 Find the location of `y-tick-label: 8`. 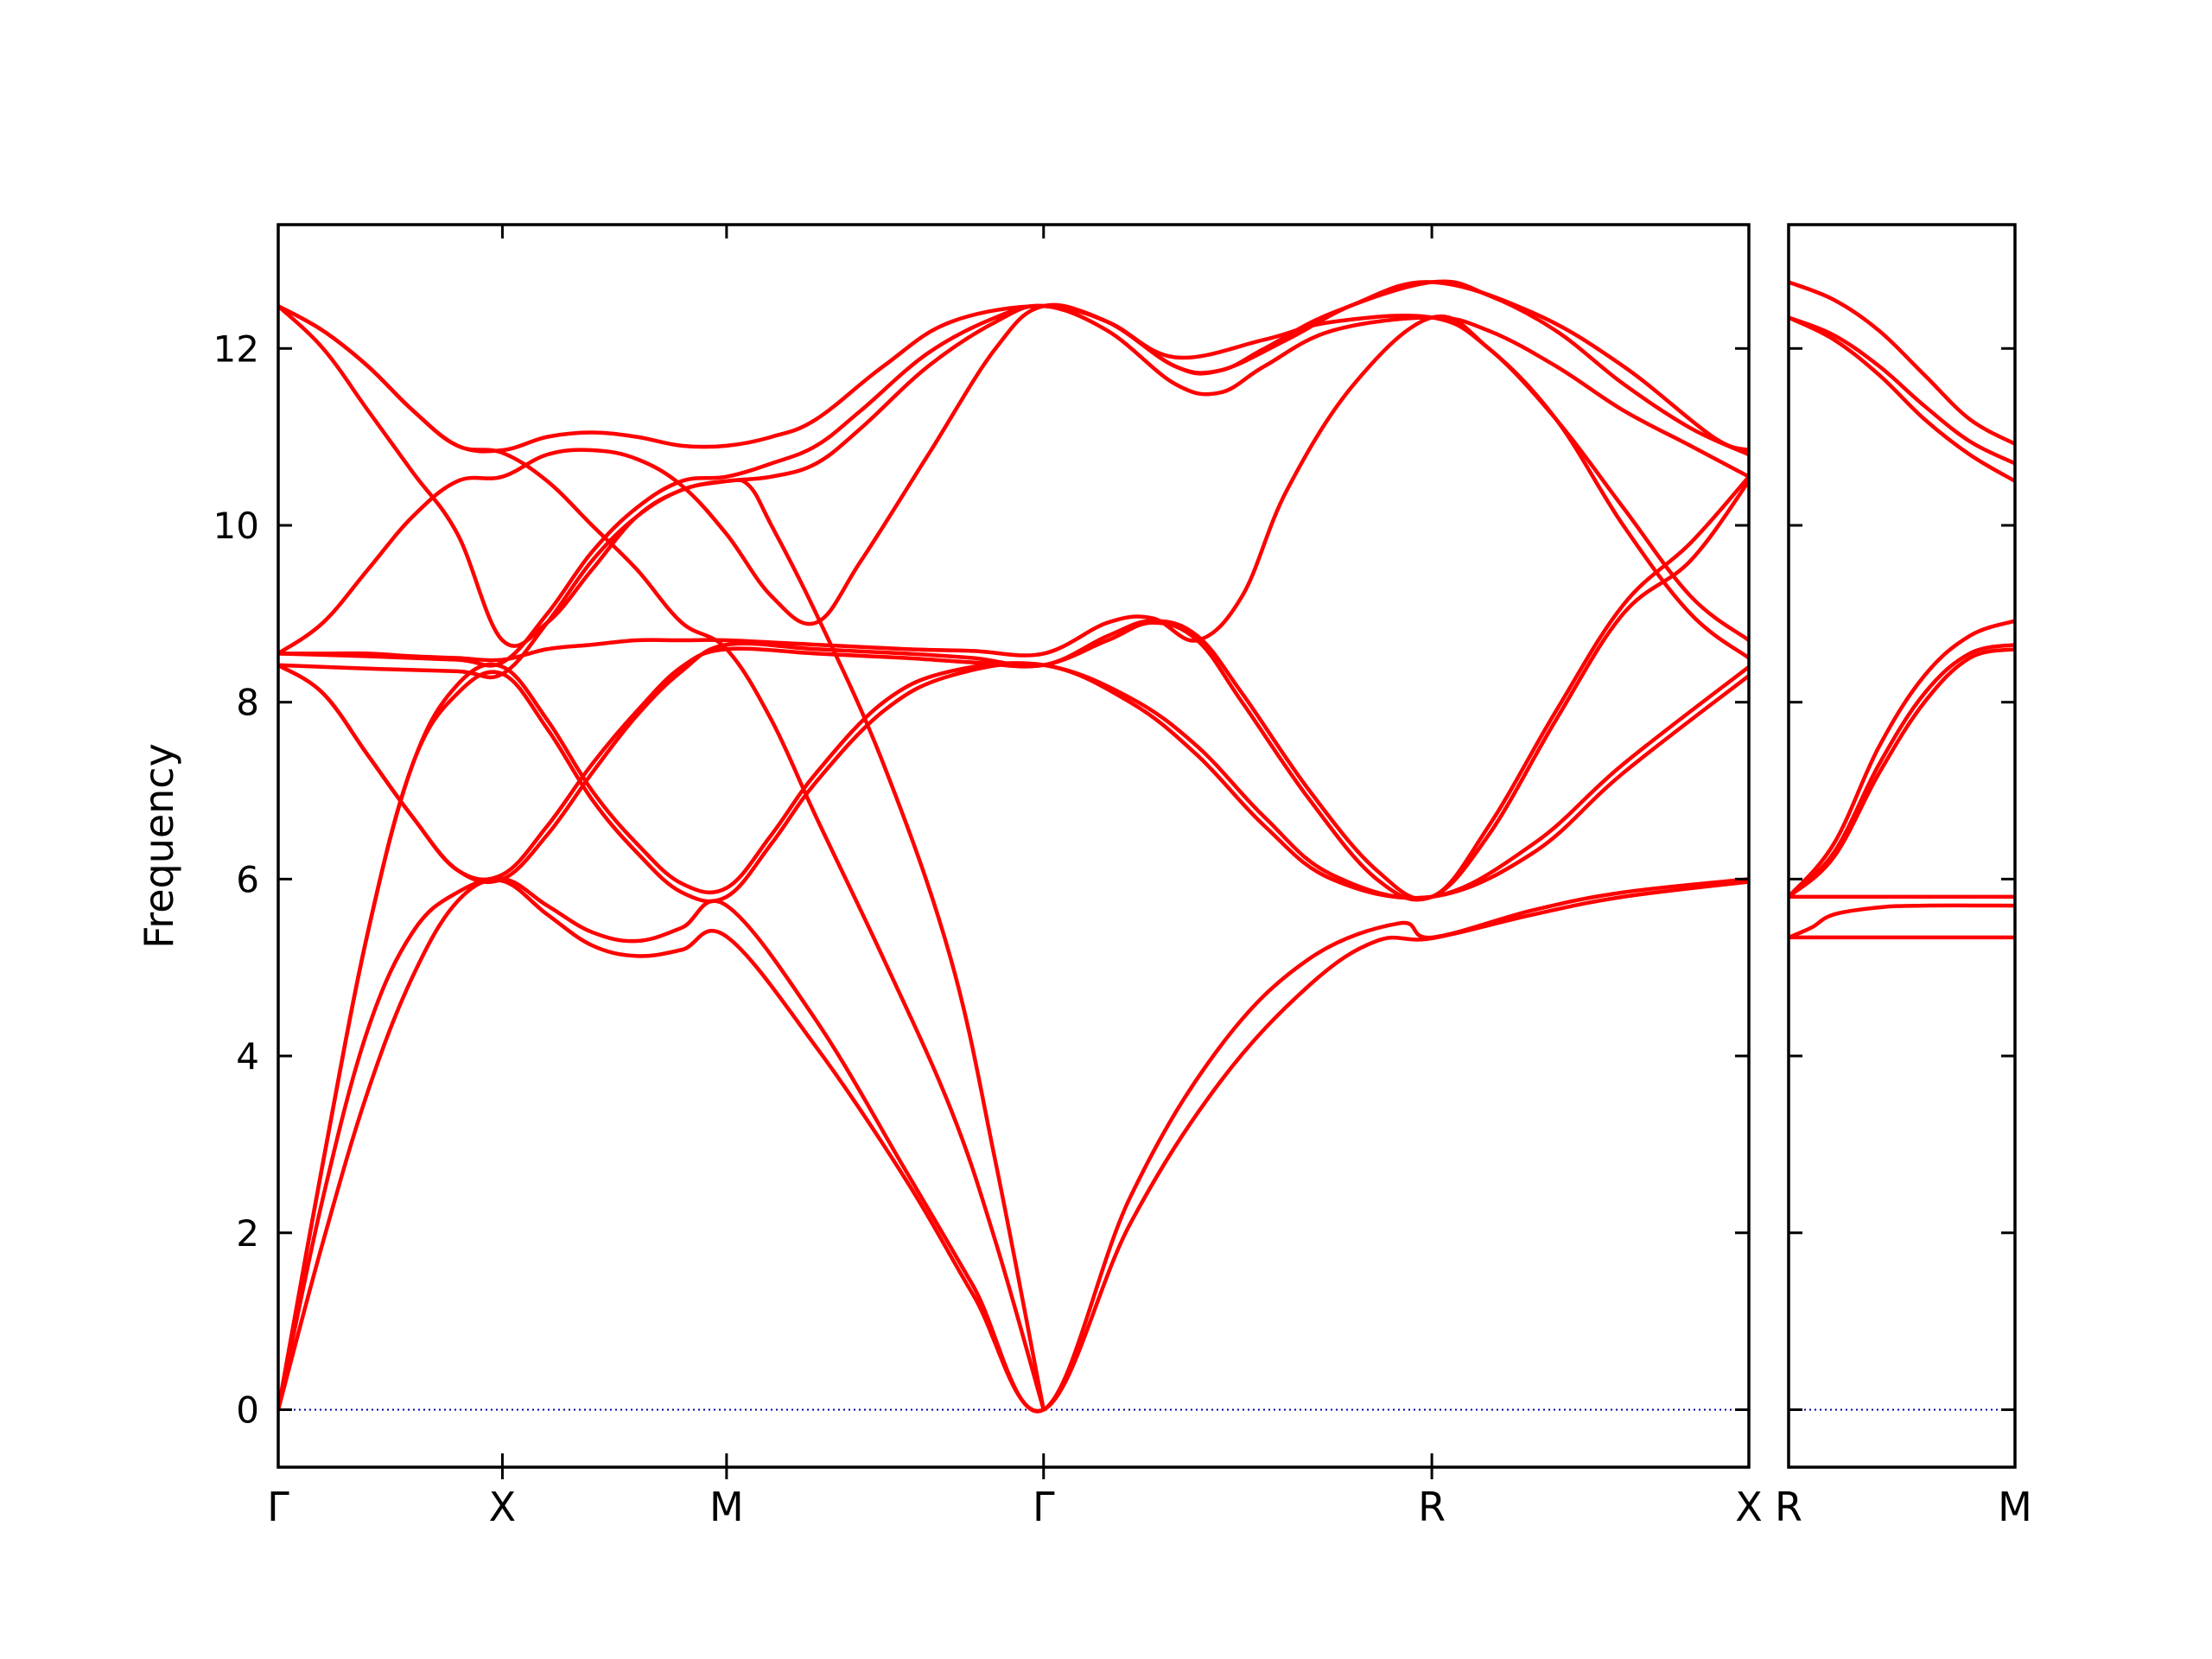

y-tick-label: 8 is located at coordinates (247, 703).